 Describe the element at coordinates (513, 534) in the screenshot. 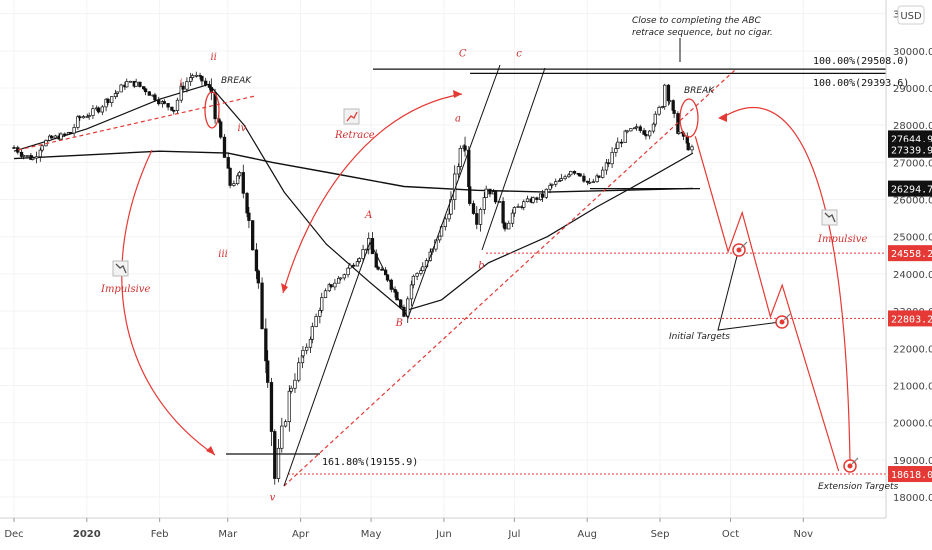

I see `x-tick-label: Jul` at that location.